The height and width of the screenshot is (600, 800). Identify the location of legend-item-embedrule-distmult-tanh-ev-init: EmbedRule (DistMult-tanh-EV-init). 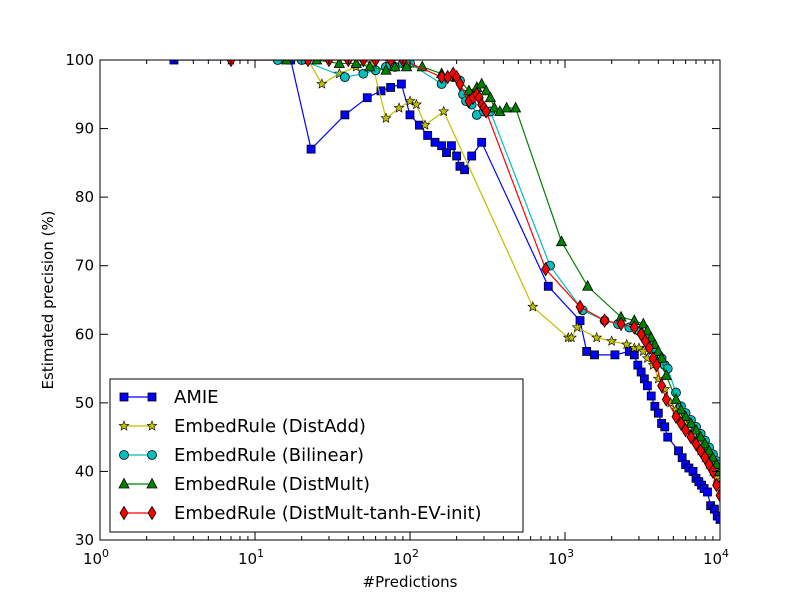
(300, 513).